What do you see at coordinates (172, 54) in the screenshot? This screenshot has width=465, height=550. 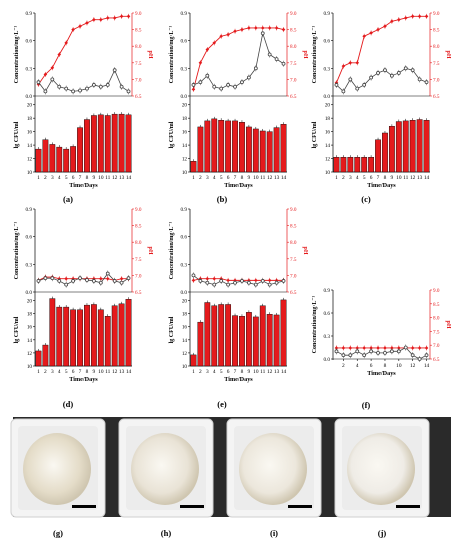 I see `conc-axis-title: Concentration/mg·L⁻¹` at bounding box center [172, 54].